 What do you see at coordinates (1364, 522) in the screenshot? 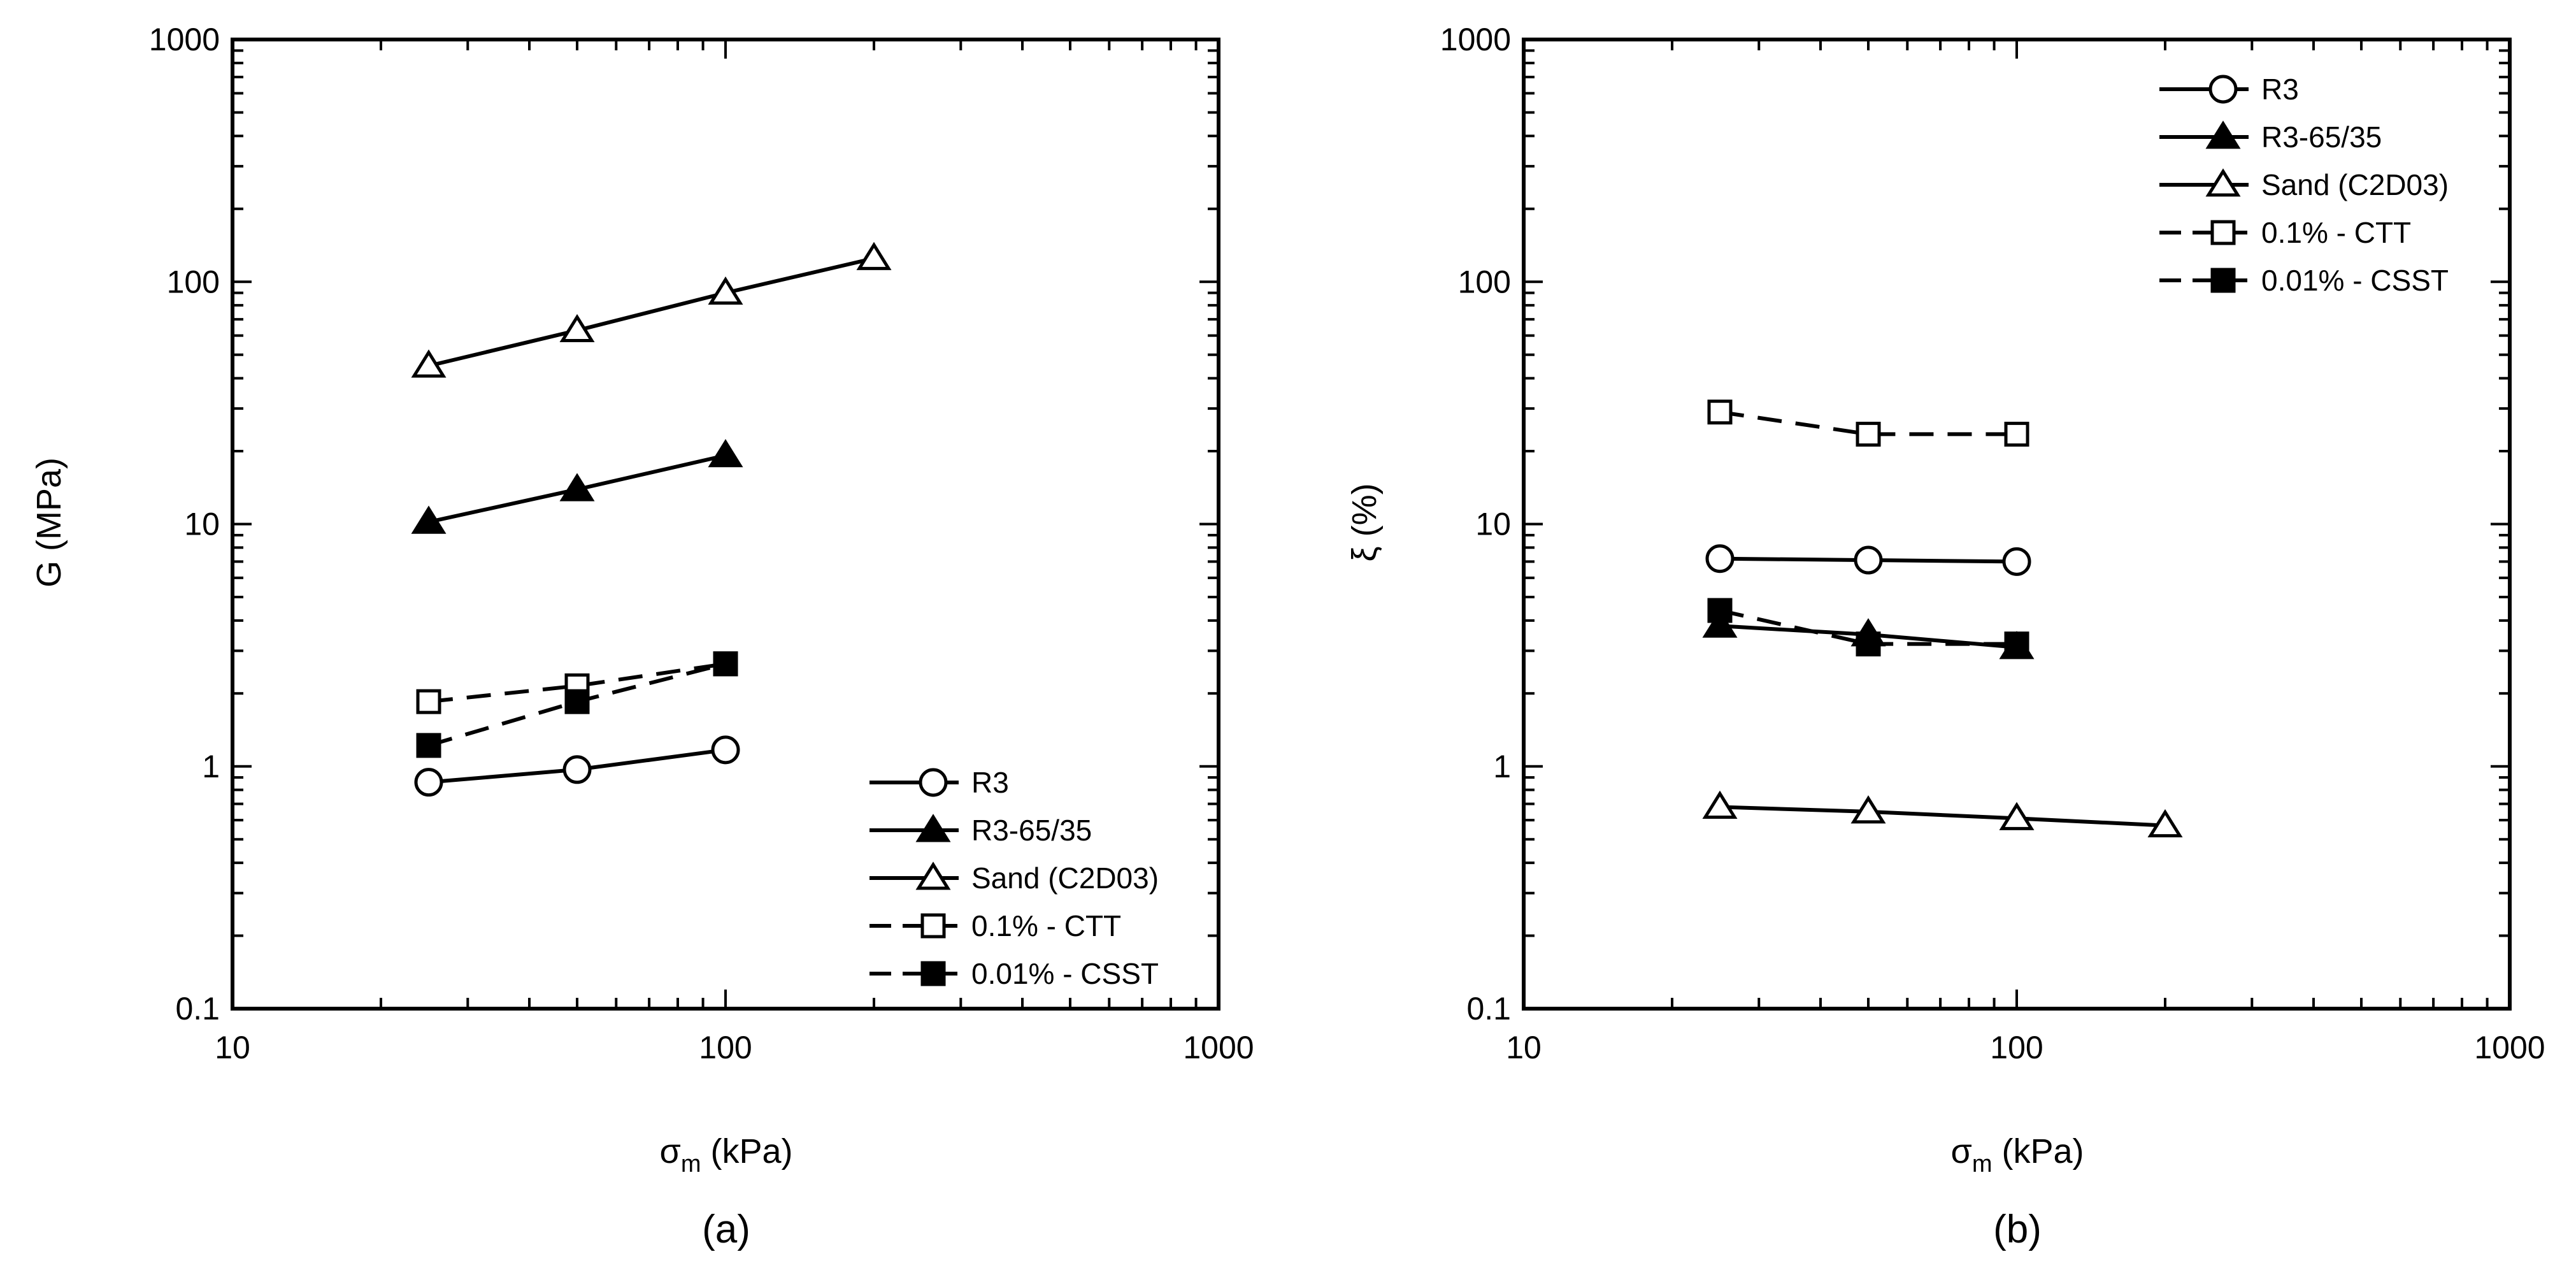
I see `y-axis-title-b: ξ (%)` at bounding box center [1364, 522].